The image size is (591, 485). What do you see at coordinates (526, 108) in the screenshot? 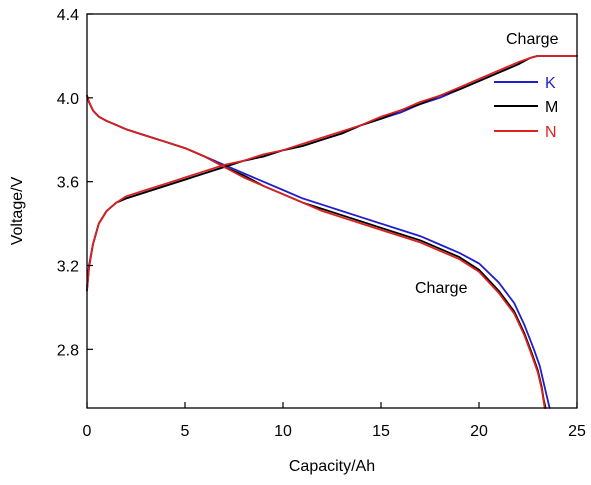
I see `legend: K M N` at bounding box center [526, 108].